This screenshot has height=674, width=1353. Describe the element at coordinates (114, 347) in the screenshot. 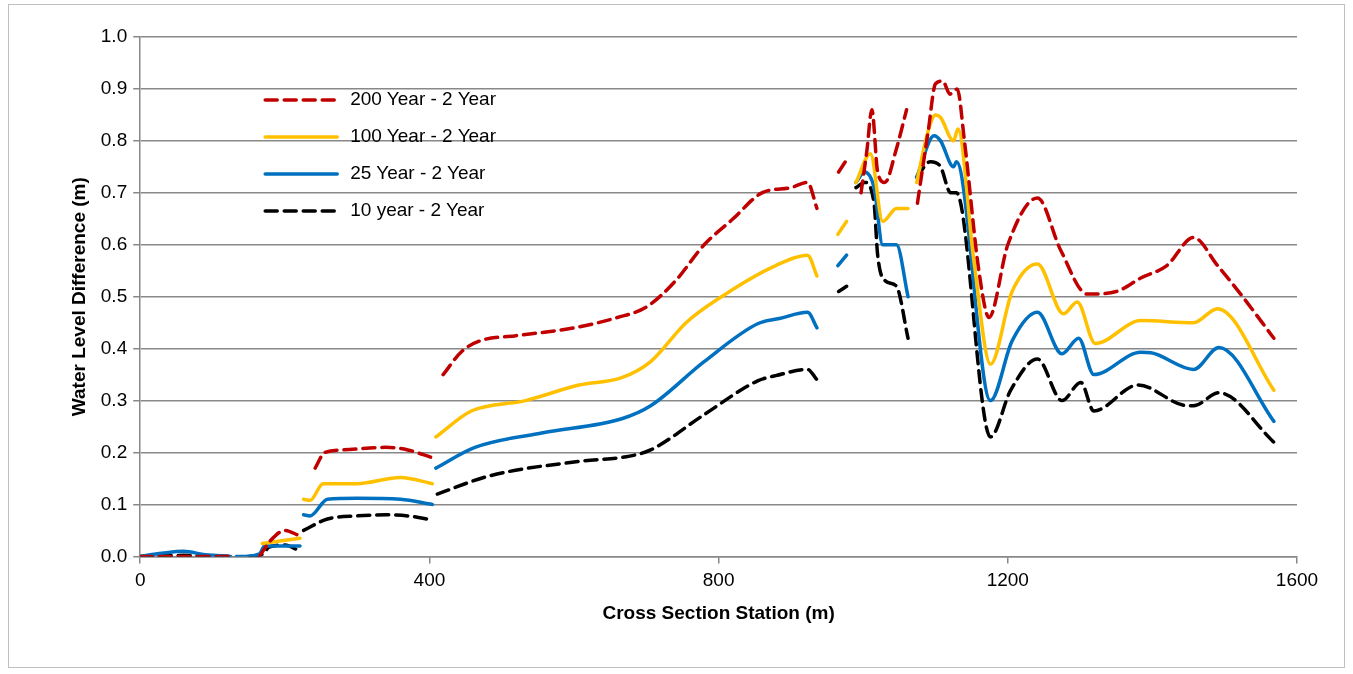

I see `y-tick-label: 0.4` at that location.